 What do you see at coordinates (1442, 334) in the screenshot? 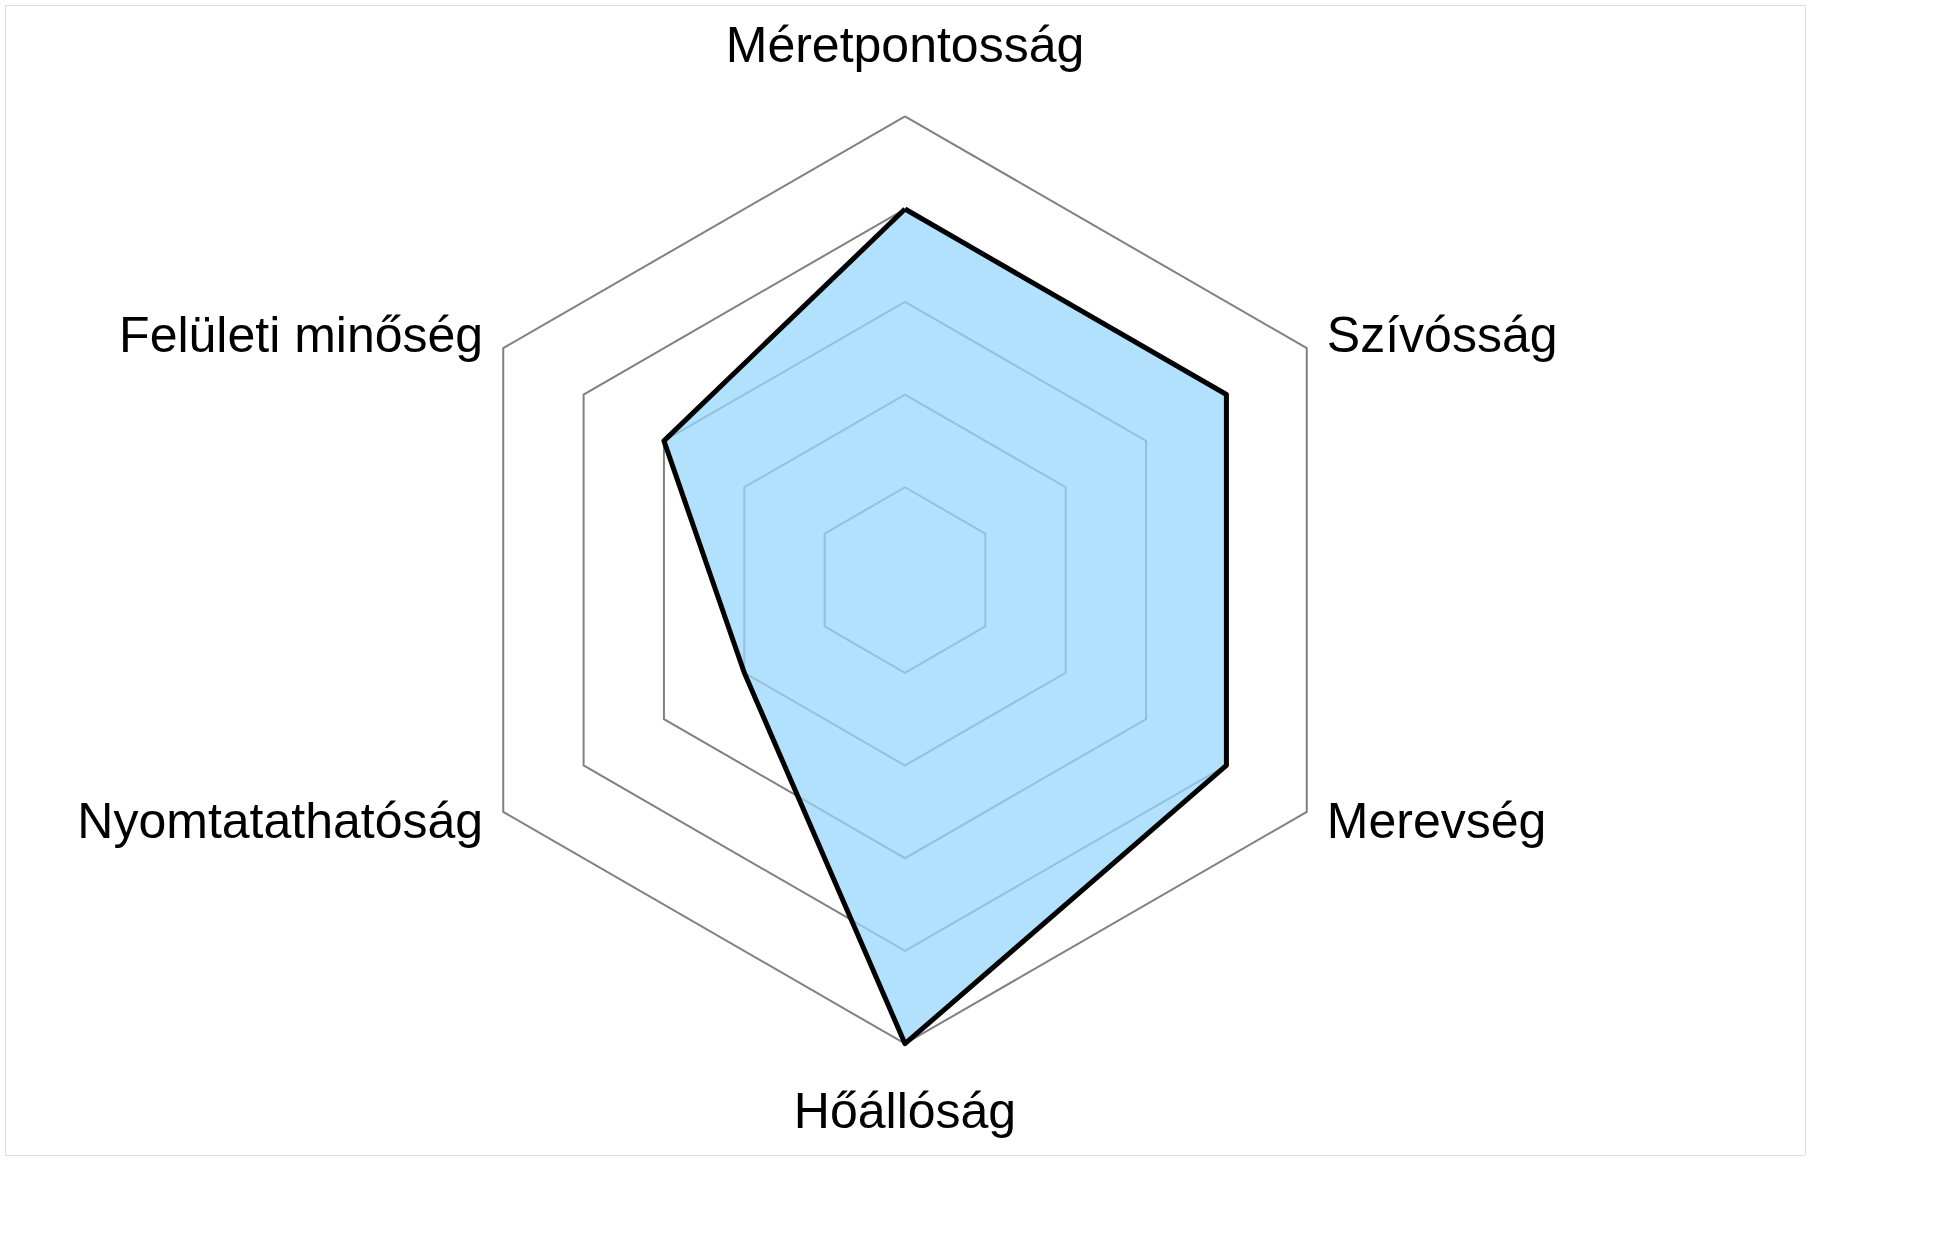
I see `spoke-label: Szívósság` at bounding box center [1442, 334].